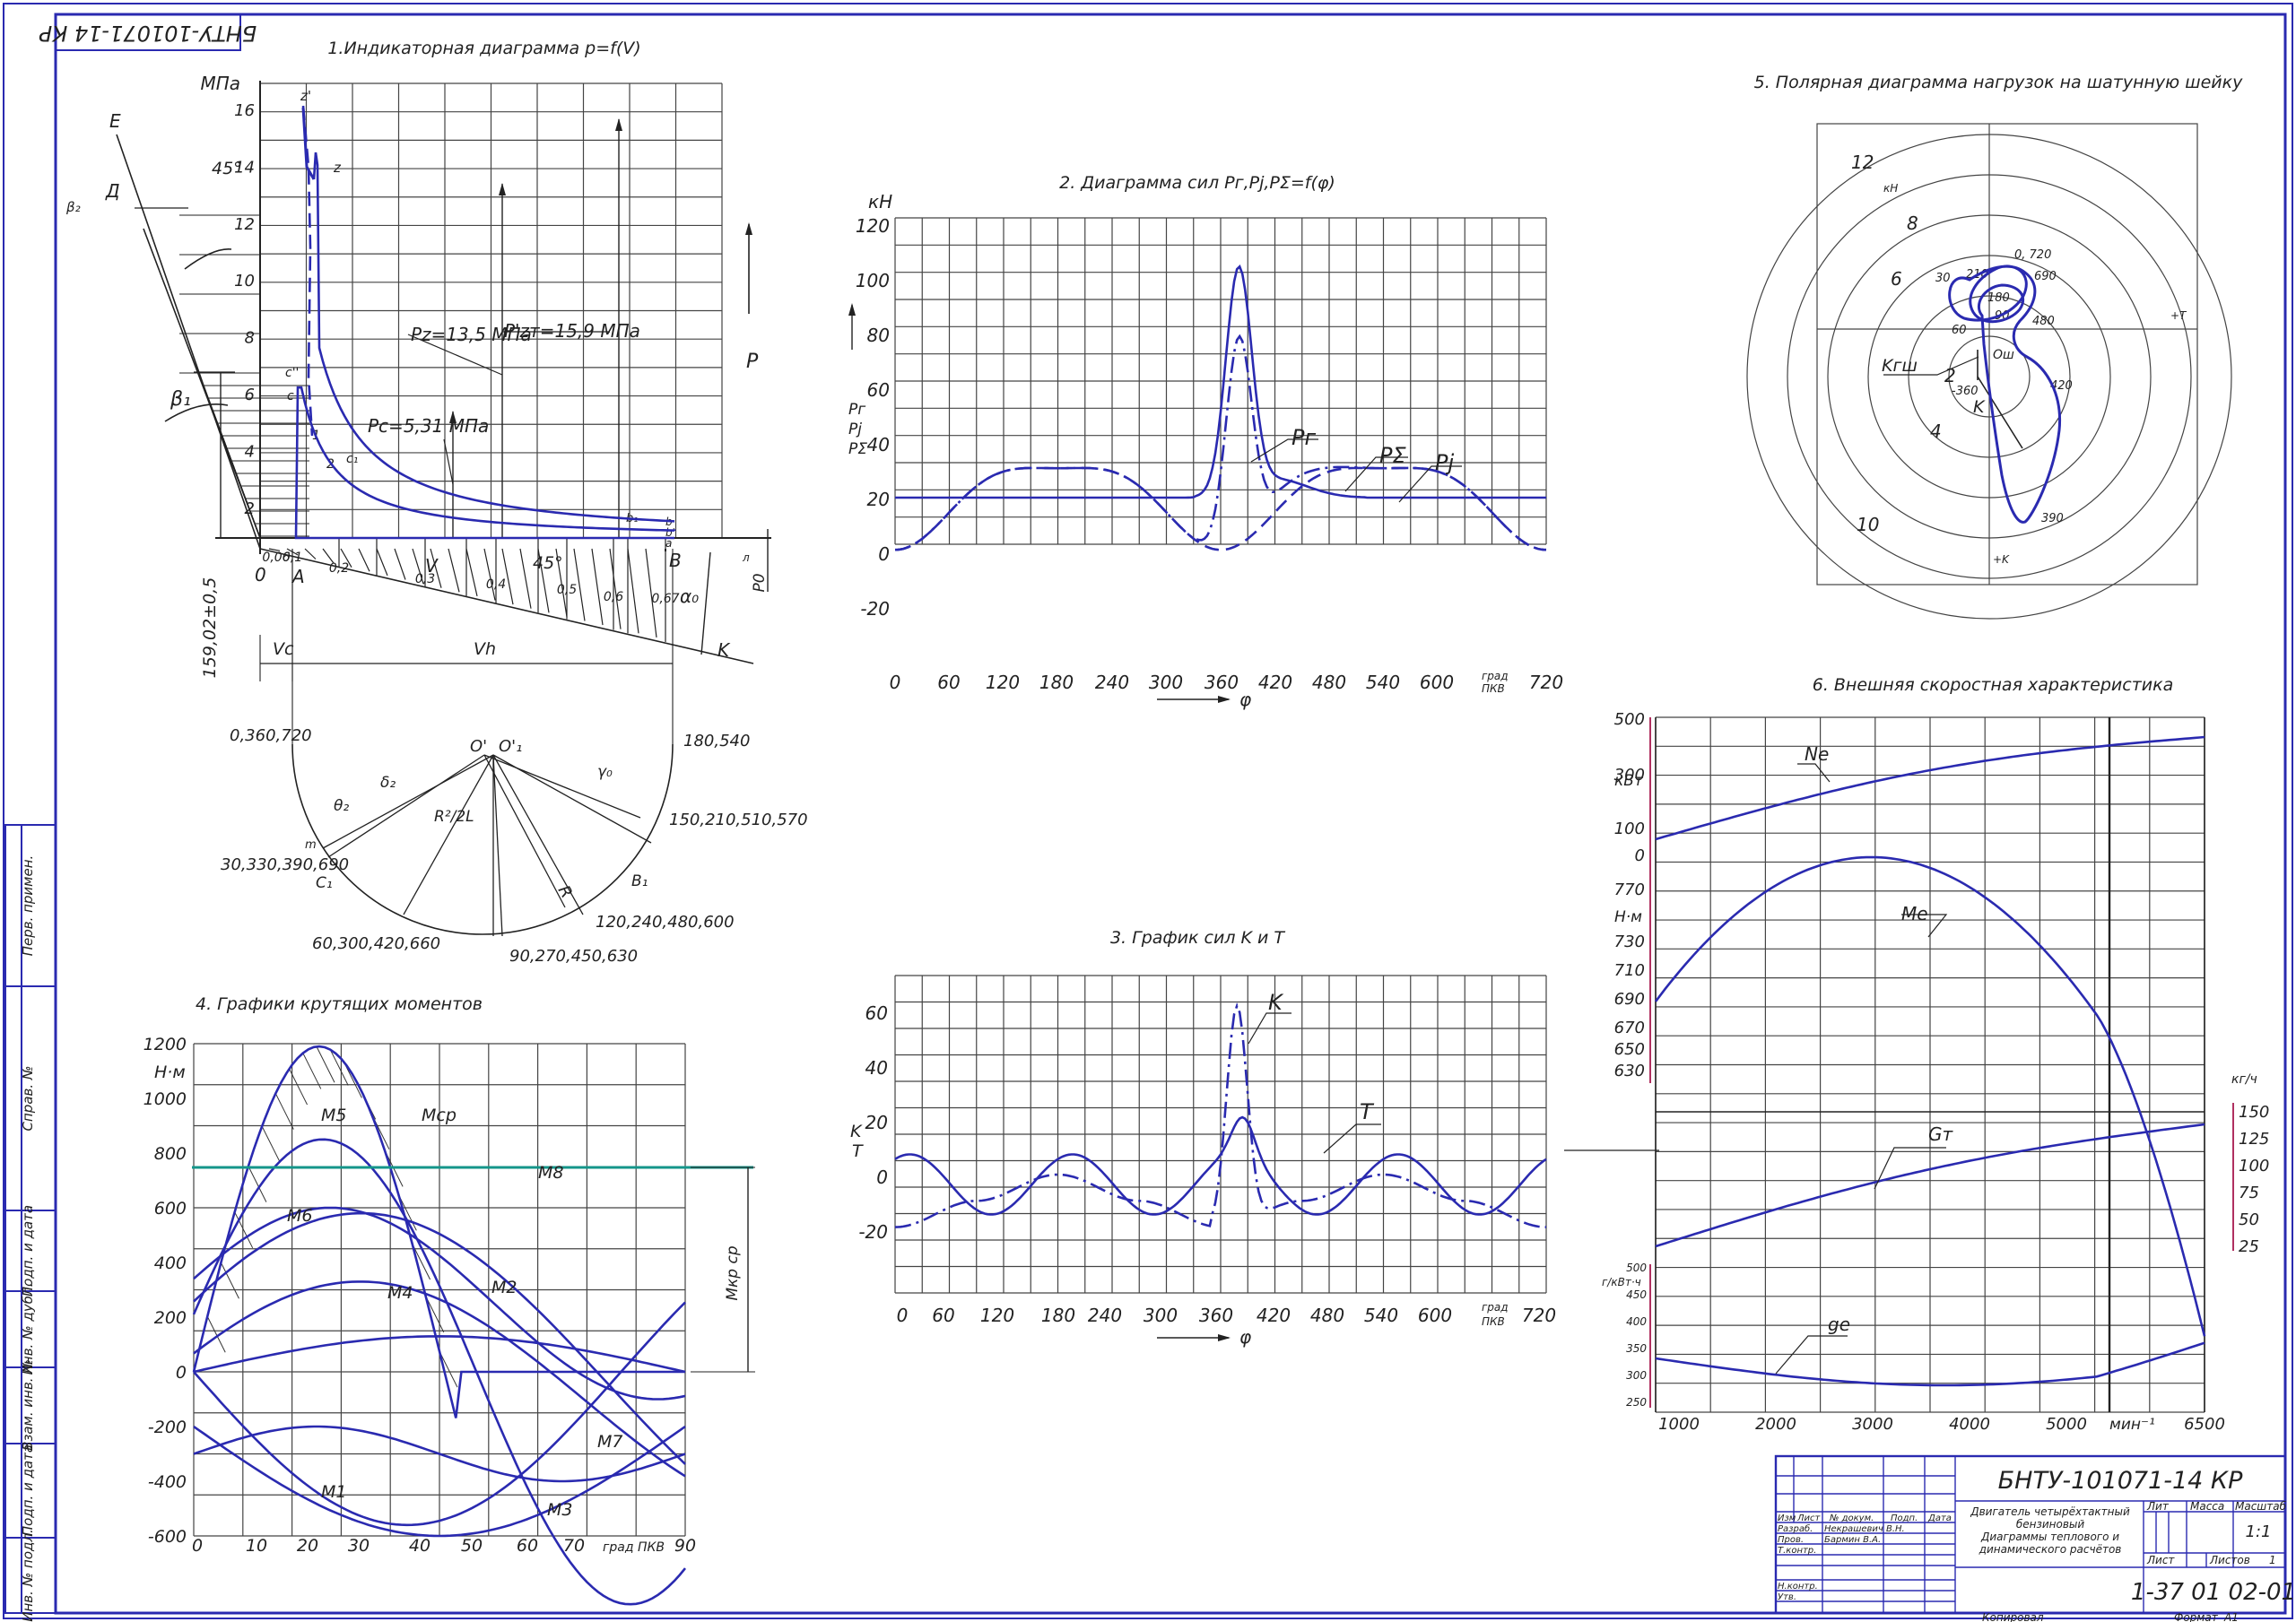 The image size is (2296, 1622). Describe the element at coordinates (2050, 1549) in the screenshot. I see `stamp-desc4: динамического расчётов` at that location.